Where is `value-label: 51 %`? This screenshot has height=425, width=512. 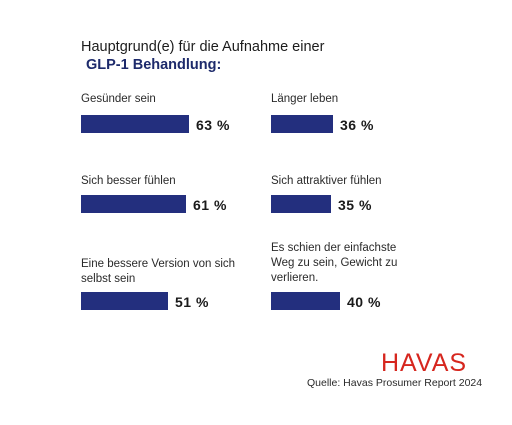 value-label: 51 % is located at coordinates (192, 302).